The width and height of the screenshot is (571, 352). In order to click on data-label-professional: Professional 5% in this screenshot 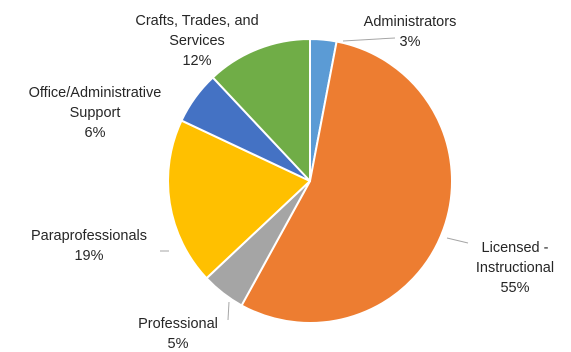, I will do `click(178, 334)`.